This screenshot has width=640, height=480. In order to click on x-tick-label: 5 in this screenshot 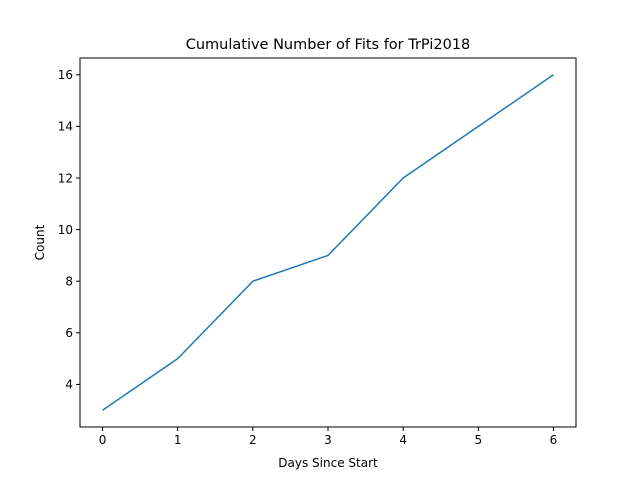, I will do `click(478, 440)`.